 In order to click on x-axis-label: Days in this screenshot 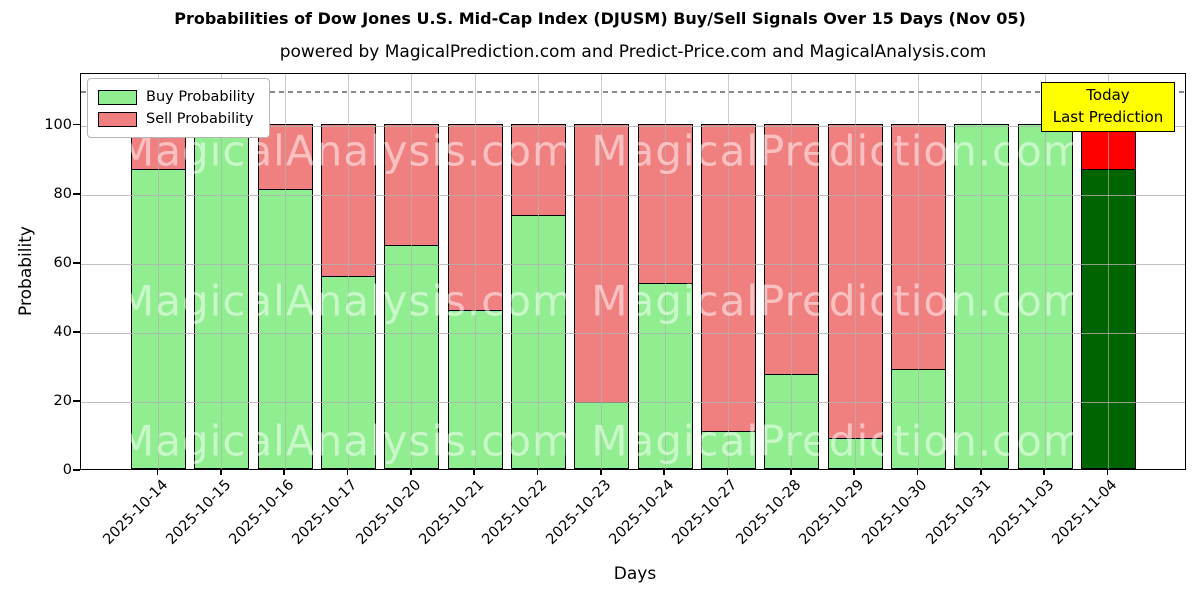, I will do `click(635, 574)`.